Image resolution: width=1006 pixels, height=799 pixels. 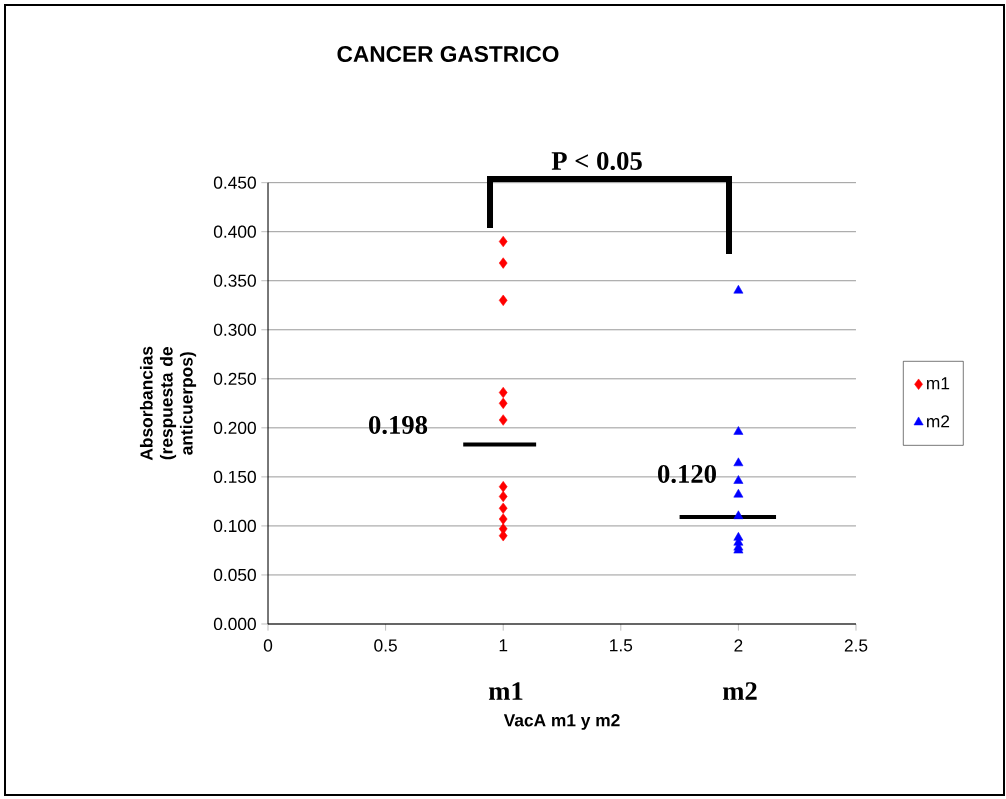 I want to click on x-tick-label: 1, so click(x=503, y=645).